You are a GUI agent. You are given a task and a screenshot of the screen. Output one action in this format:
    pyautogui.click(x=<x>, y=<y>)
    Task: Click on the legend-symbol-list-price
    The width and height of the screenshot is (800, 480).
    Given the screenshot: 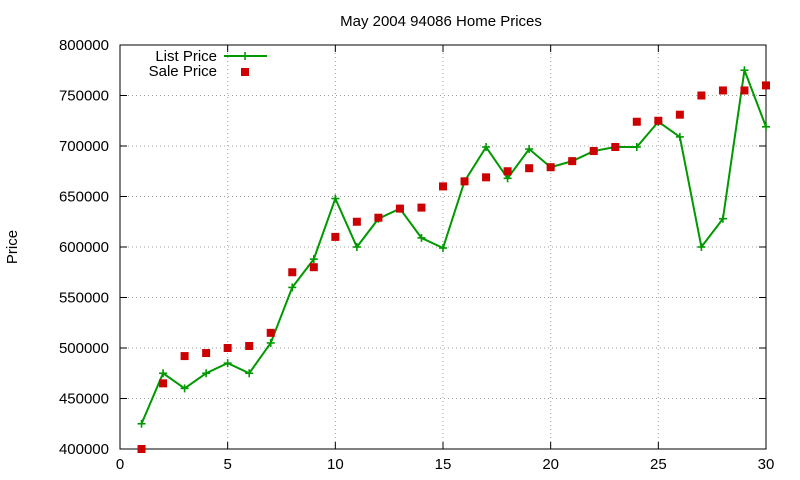 What is the action you would take?
    pyautogui.click(x=245, y=56)
    